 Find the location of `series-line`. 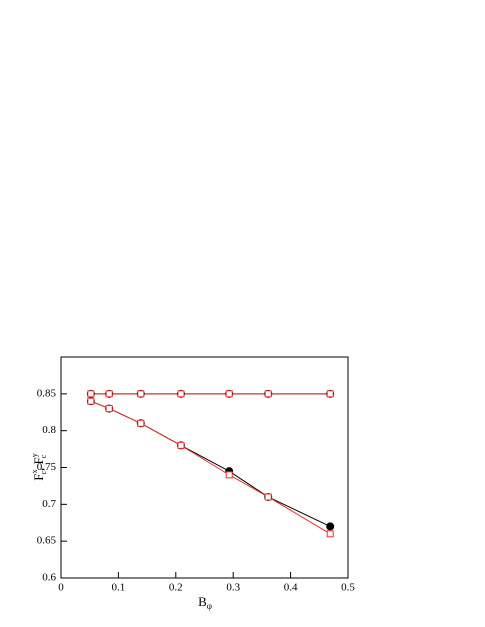

series-line is located at coordinates (210, 467).